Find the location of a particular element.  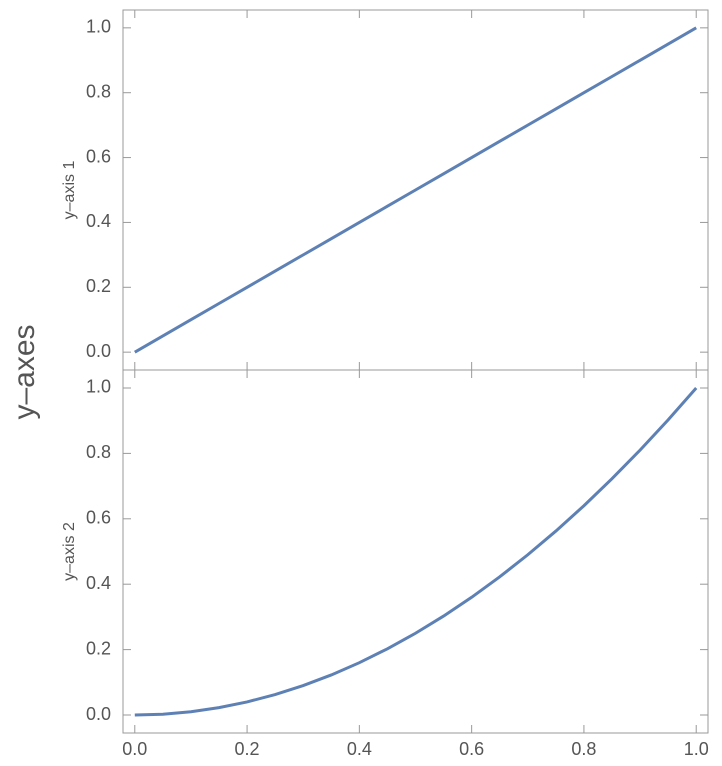

x-tick-label: 0.6 is located at coordinates (471, 749).